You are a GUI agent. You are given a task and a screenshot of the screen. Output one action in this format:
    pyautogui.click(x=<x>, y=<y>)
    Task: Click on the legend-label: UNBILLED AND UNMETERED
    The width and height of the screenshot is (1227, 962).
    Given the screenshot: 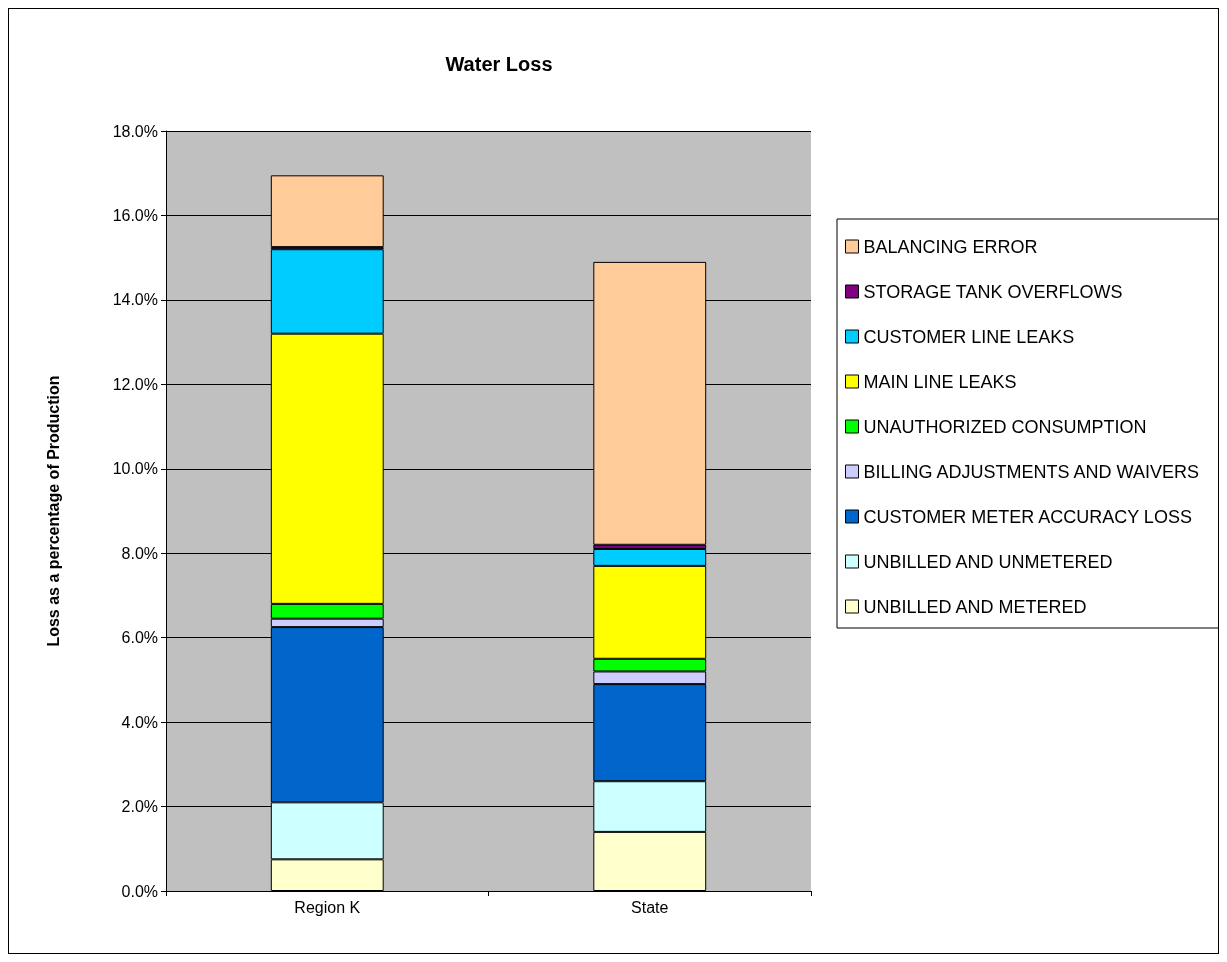 What is the action you would take?
    pyautogui.click(x=988, y=561)
    